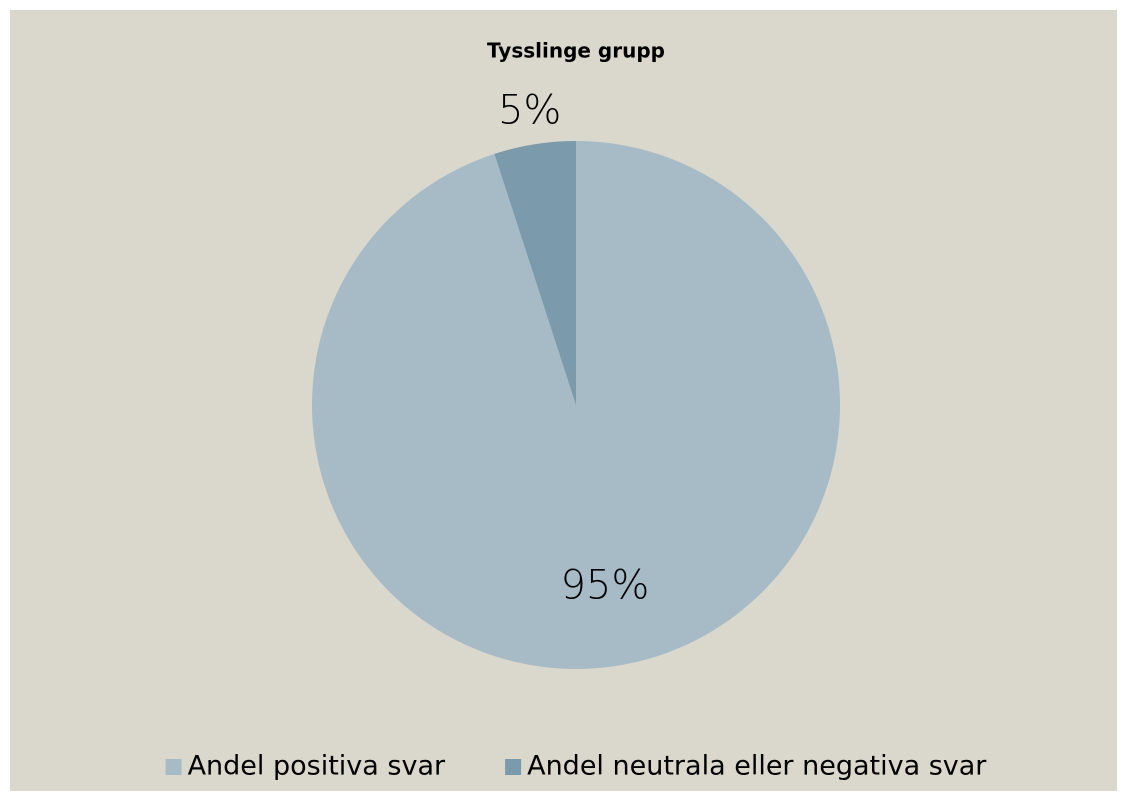  I want to click on pie-slice, so click(535, 273).